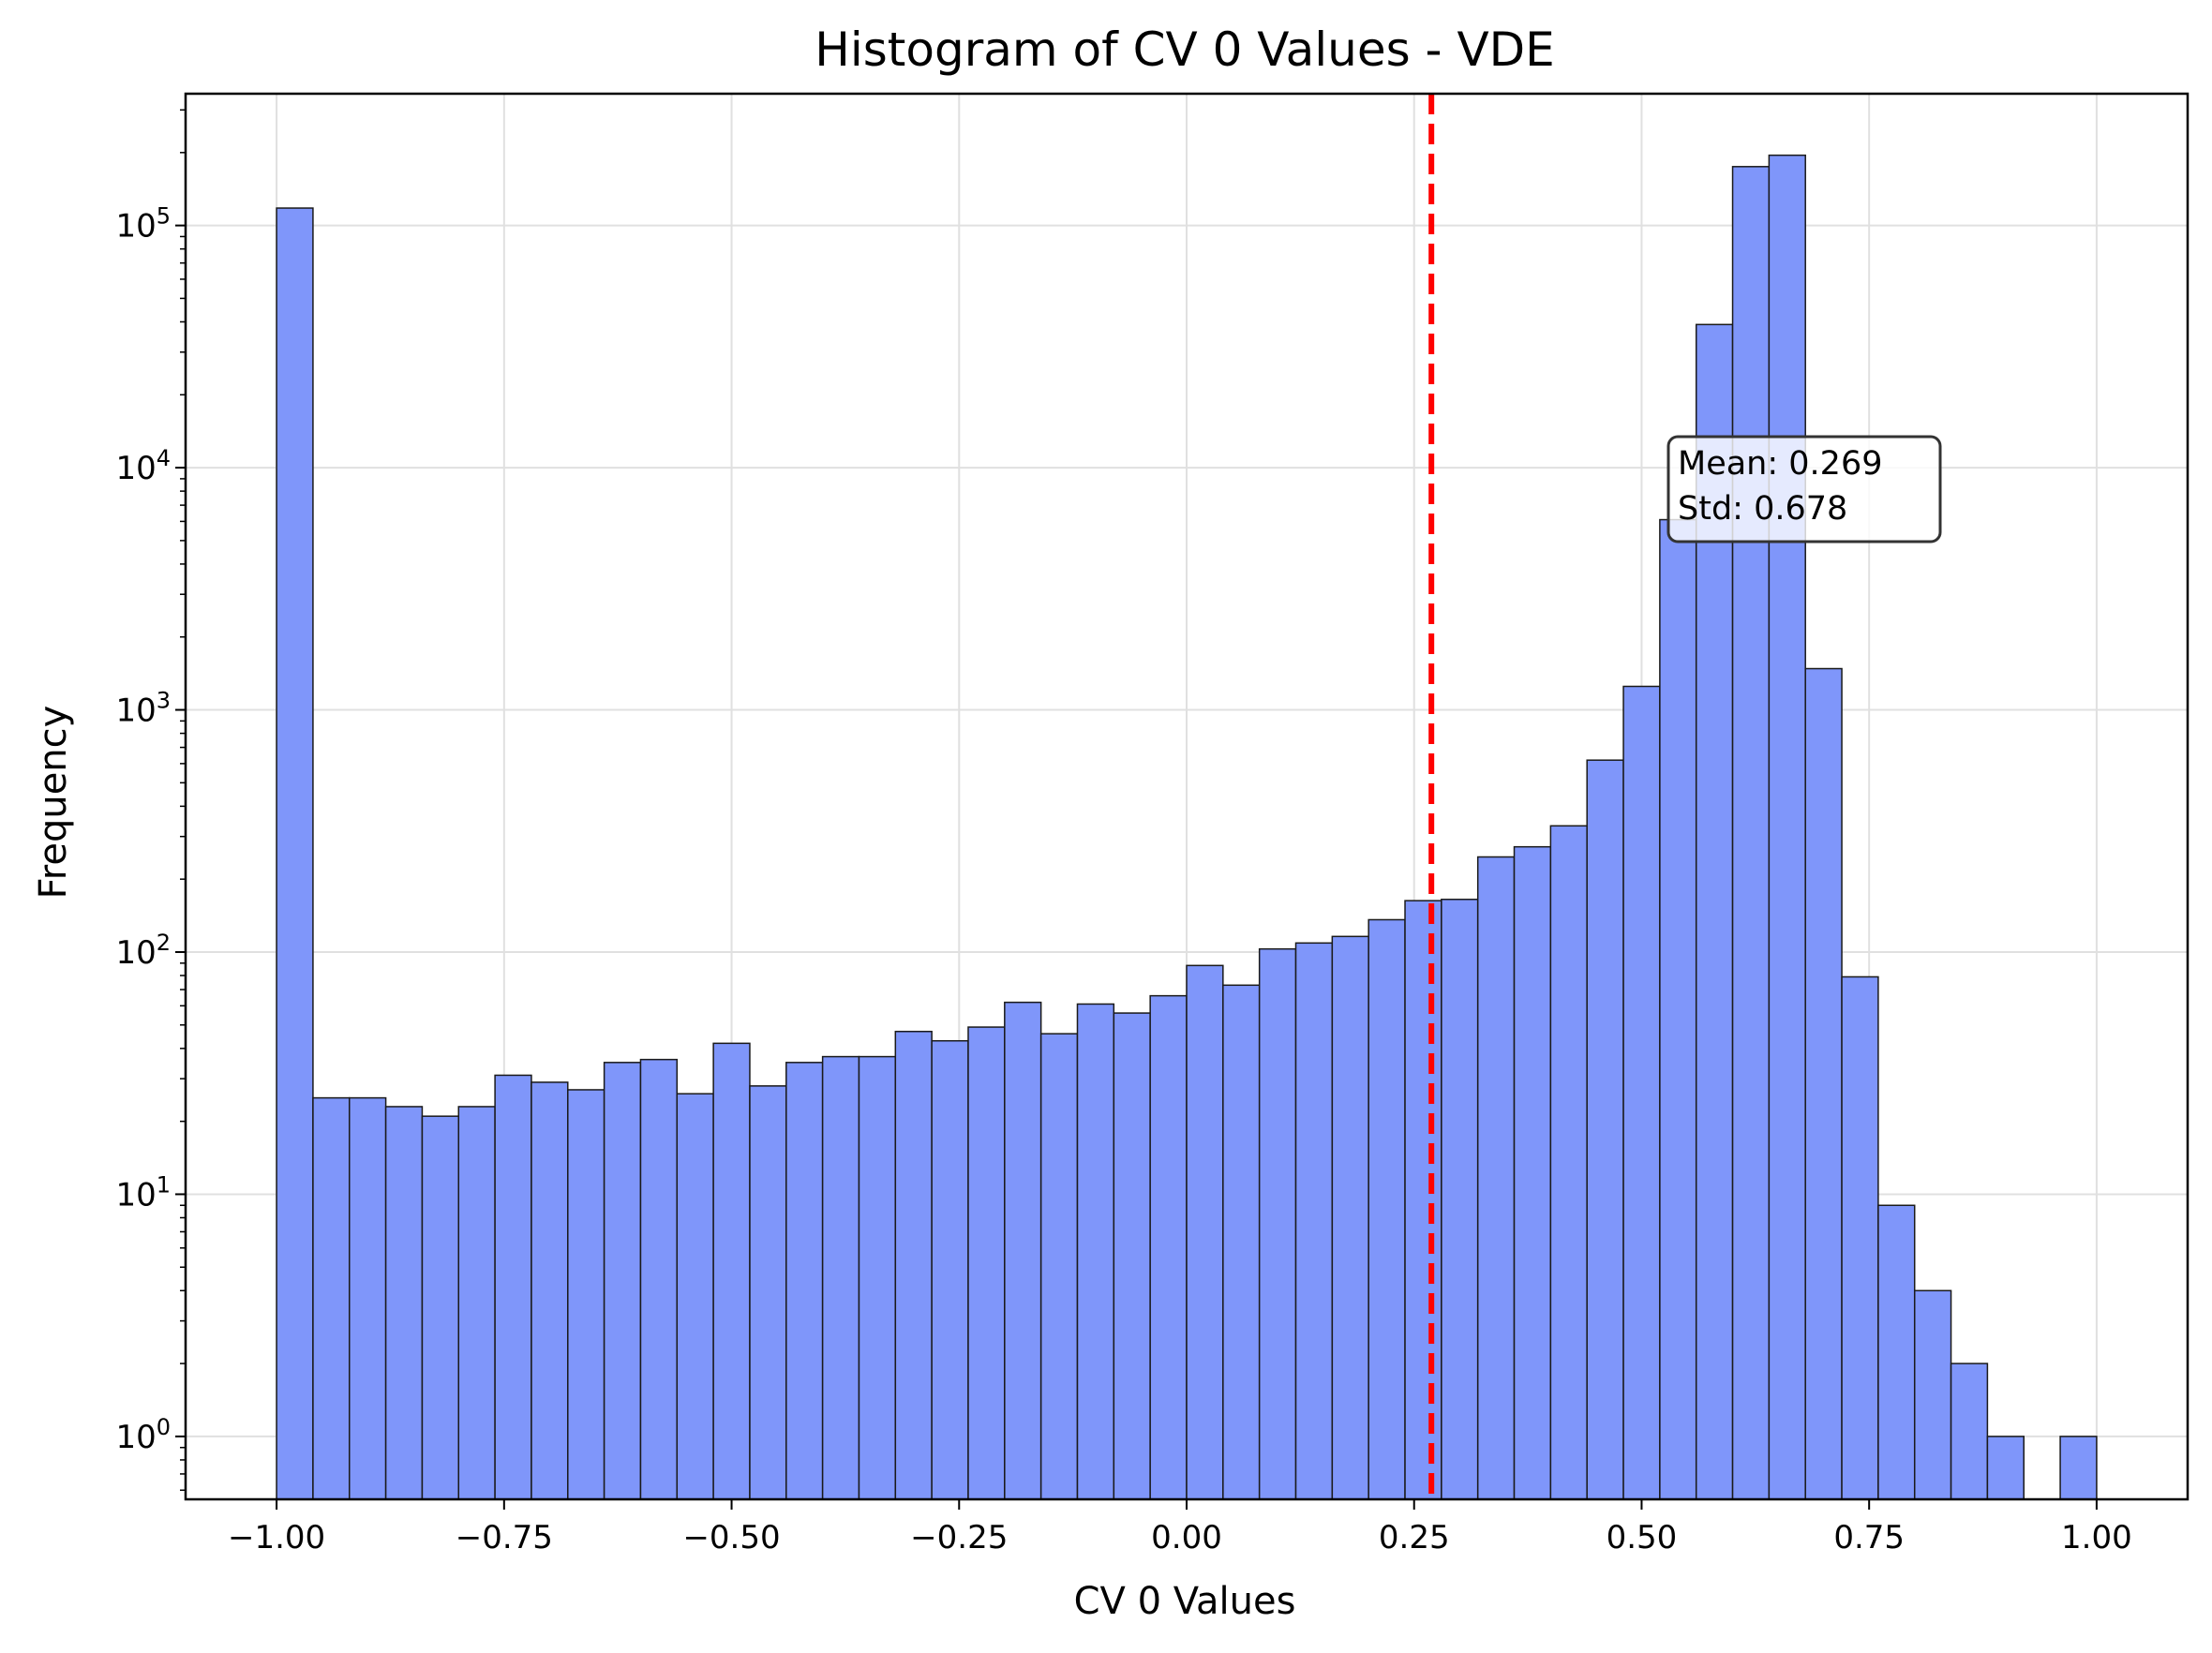 The image size is (2212, 1653). I want to click on x-tick-label: 0.00, so click(1186, 1537).